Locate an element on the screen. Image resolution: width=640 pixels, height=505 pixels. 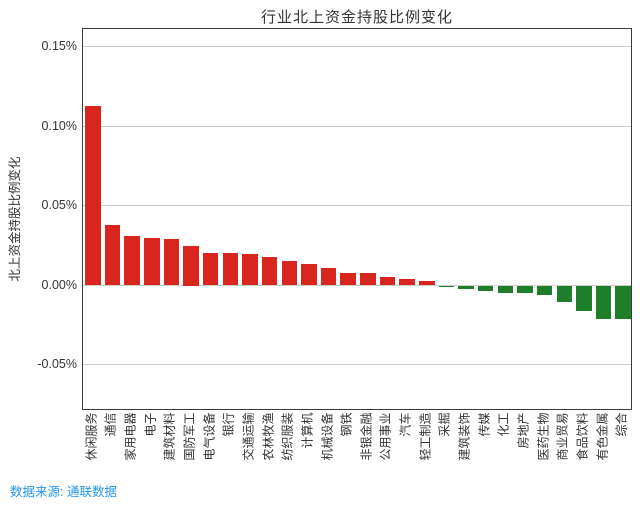
x-tick-label: 汽车 is located at coordinates (405, 424).